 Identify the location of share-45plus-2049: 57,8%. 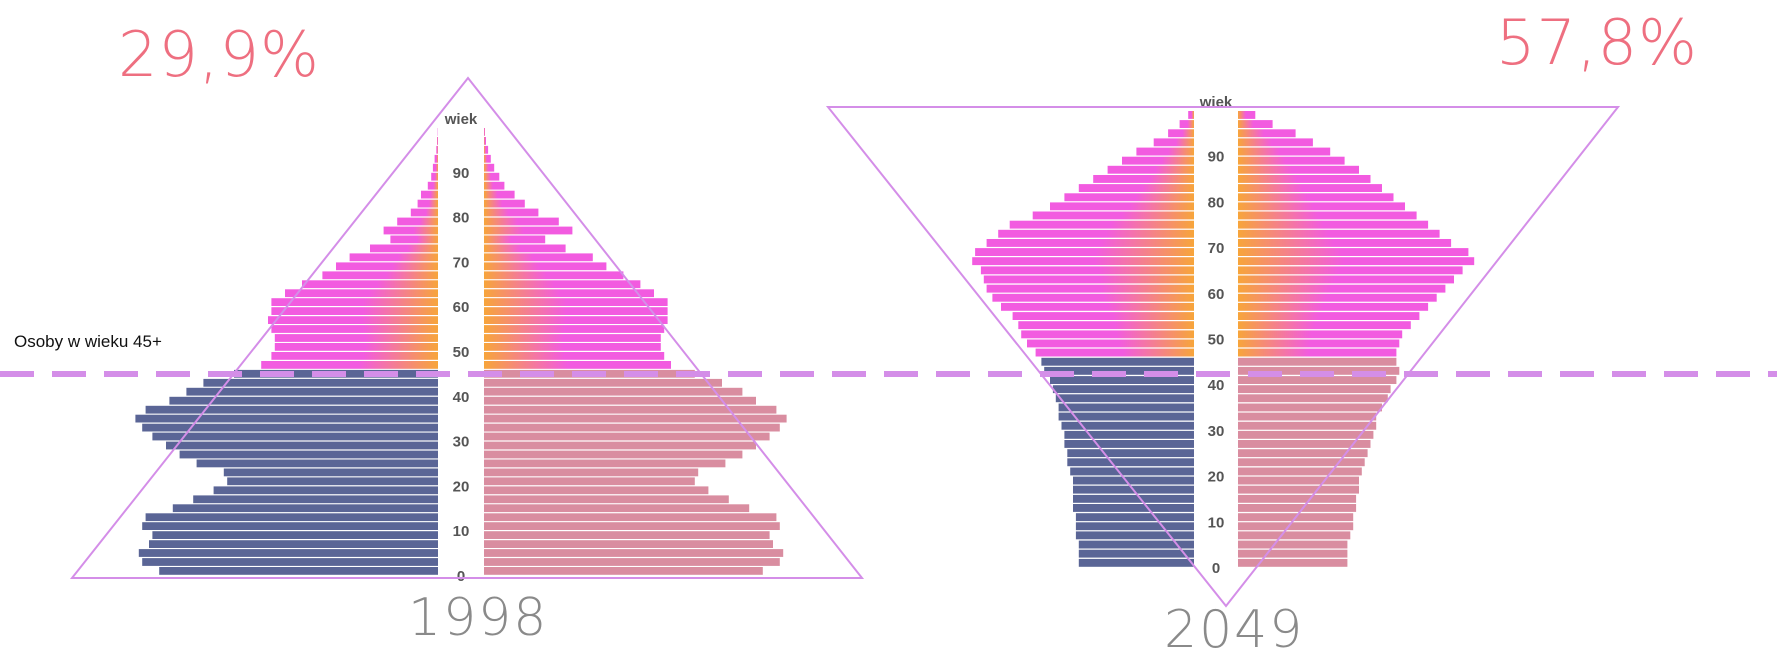
(1597, 42).